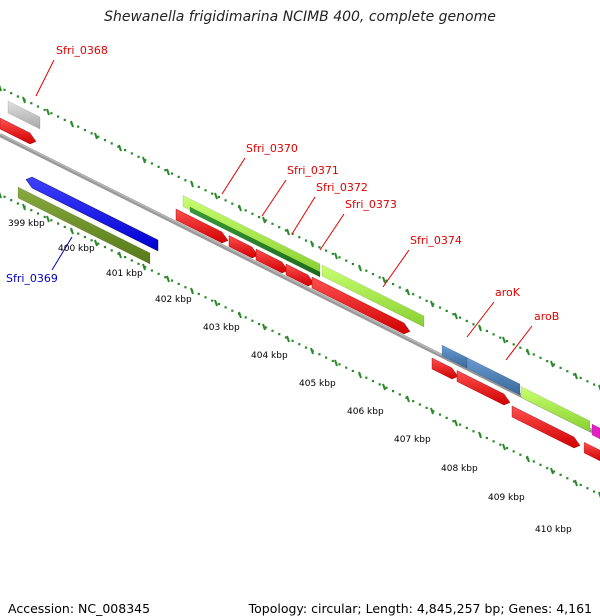 This screenshot has width=600, height=616. What do you see at coordinates (553, 530) in the screenshot?
I see `kbp-label: 410 kbp` at bounding box center [553, 530].